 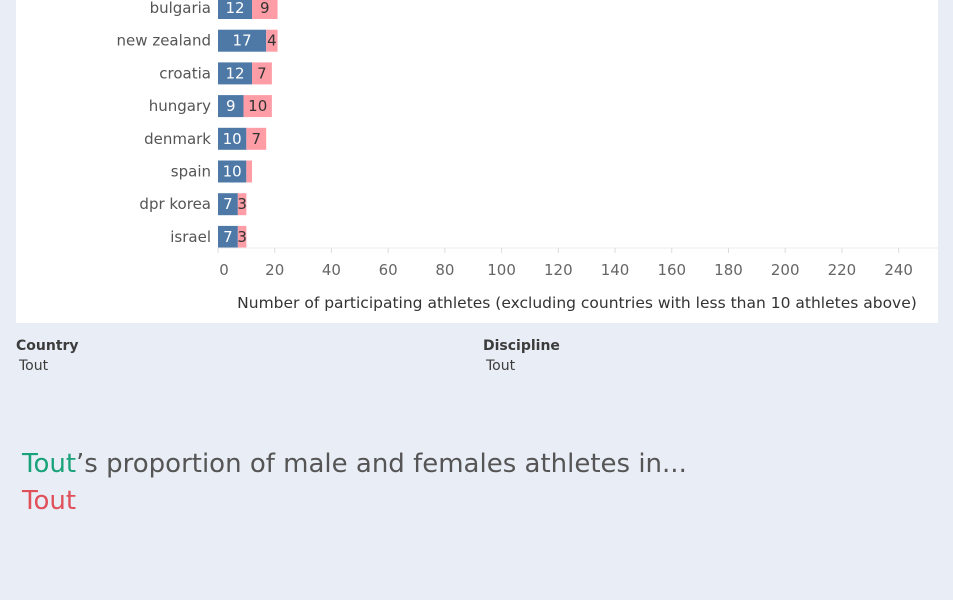 I want to click on x-tick-label: 140, so click(x=615, y=270).